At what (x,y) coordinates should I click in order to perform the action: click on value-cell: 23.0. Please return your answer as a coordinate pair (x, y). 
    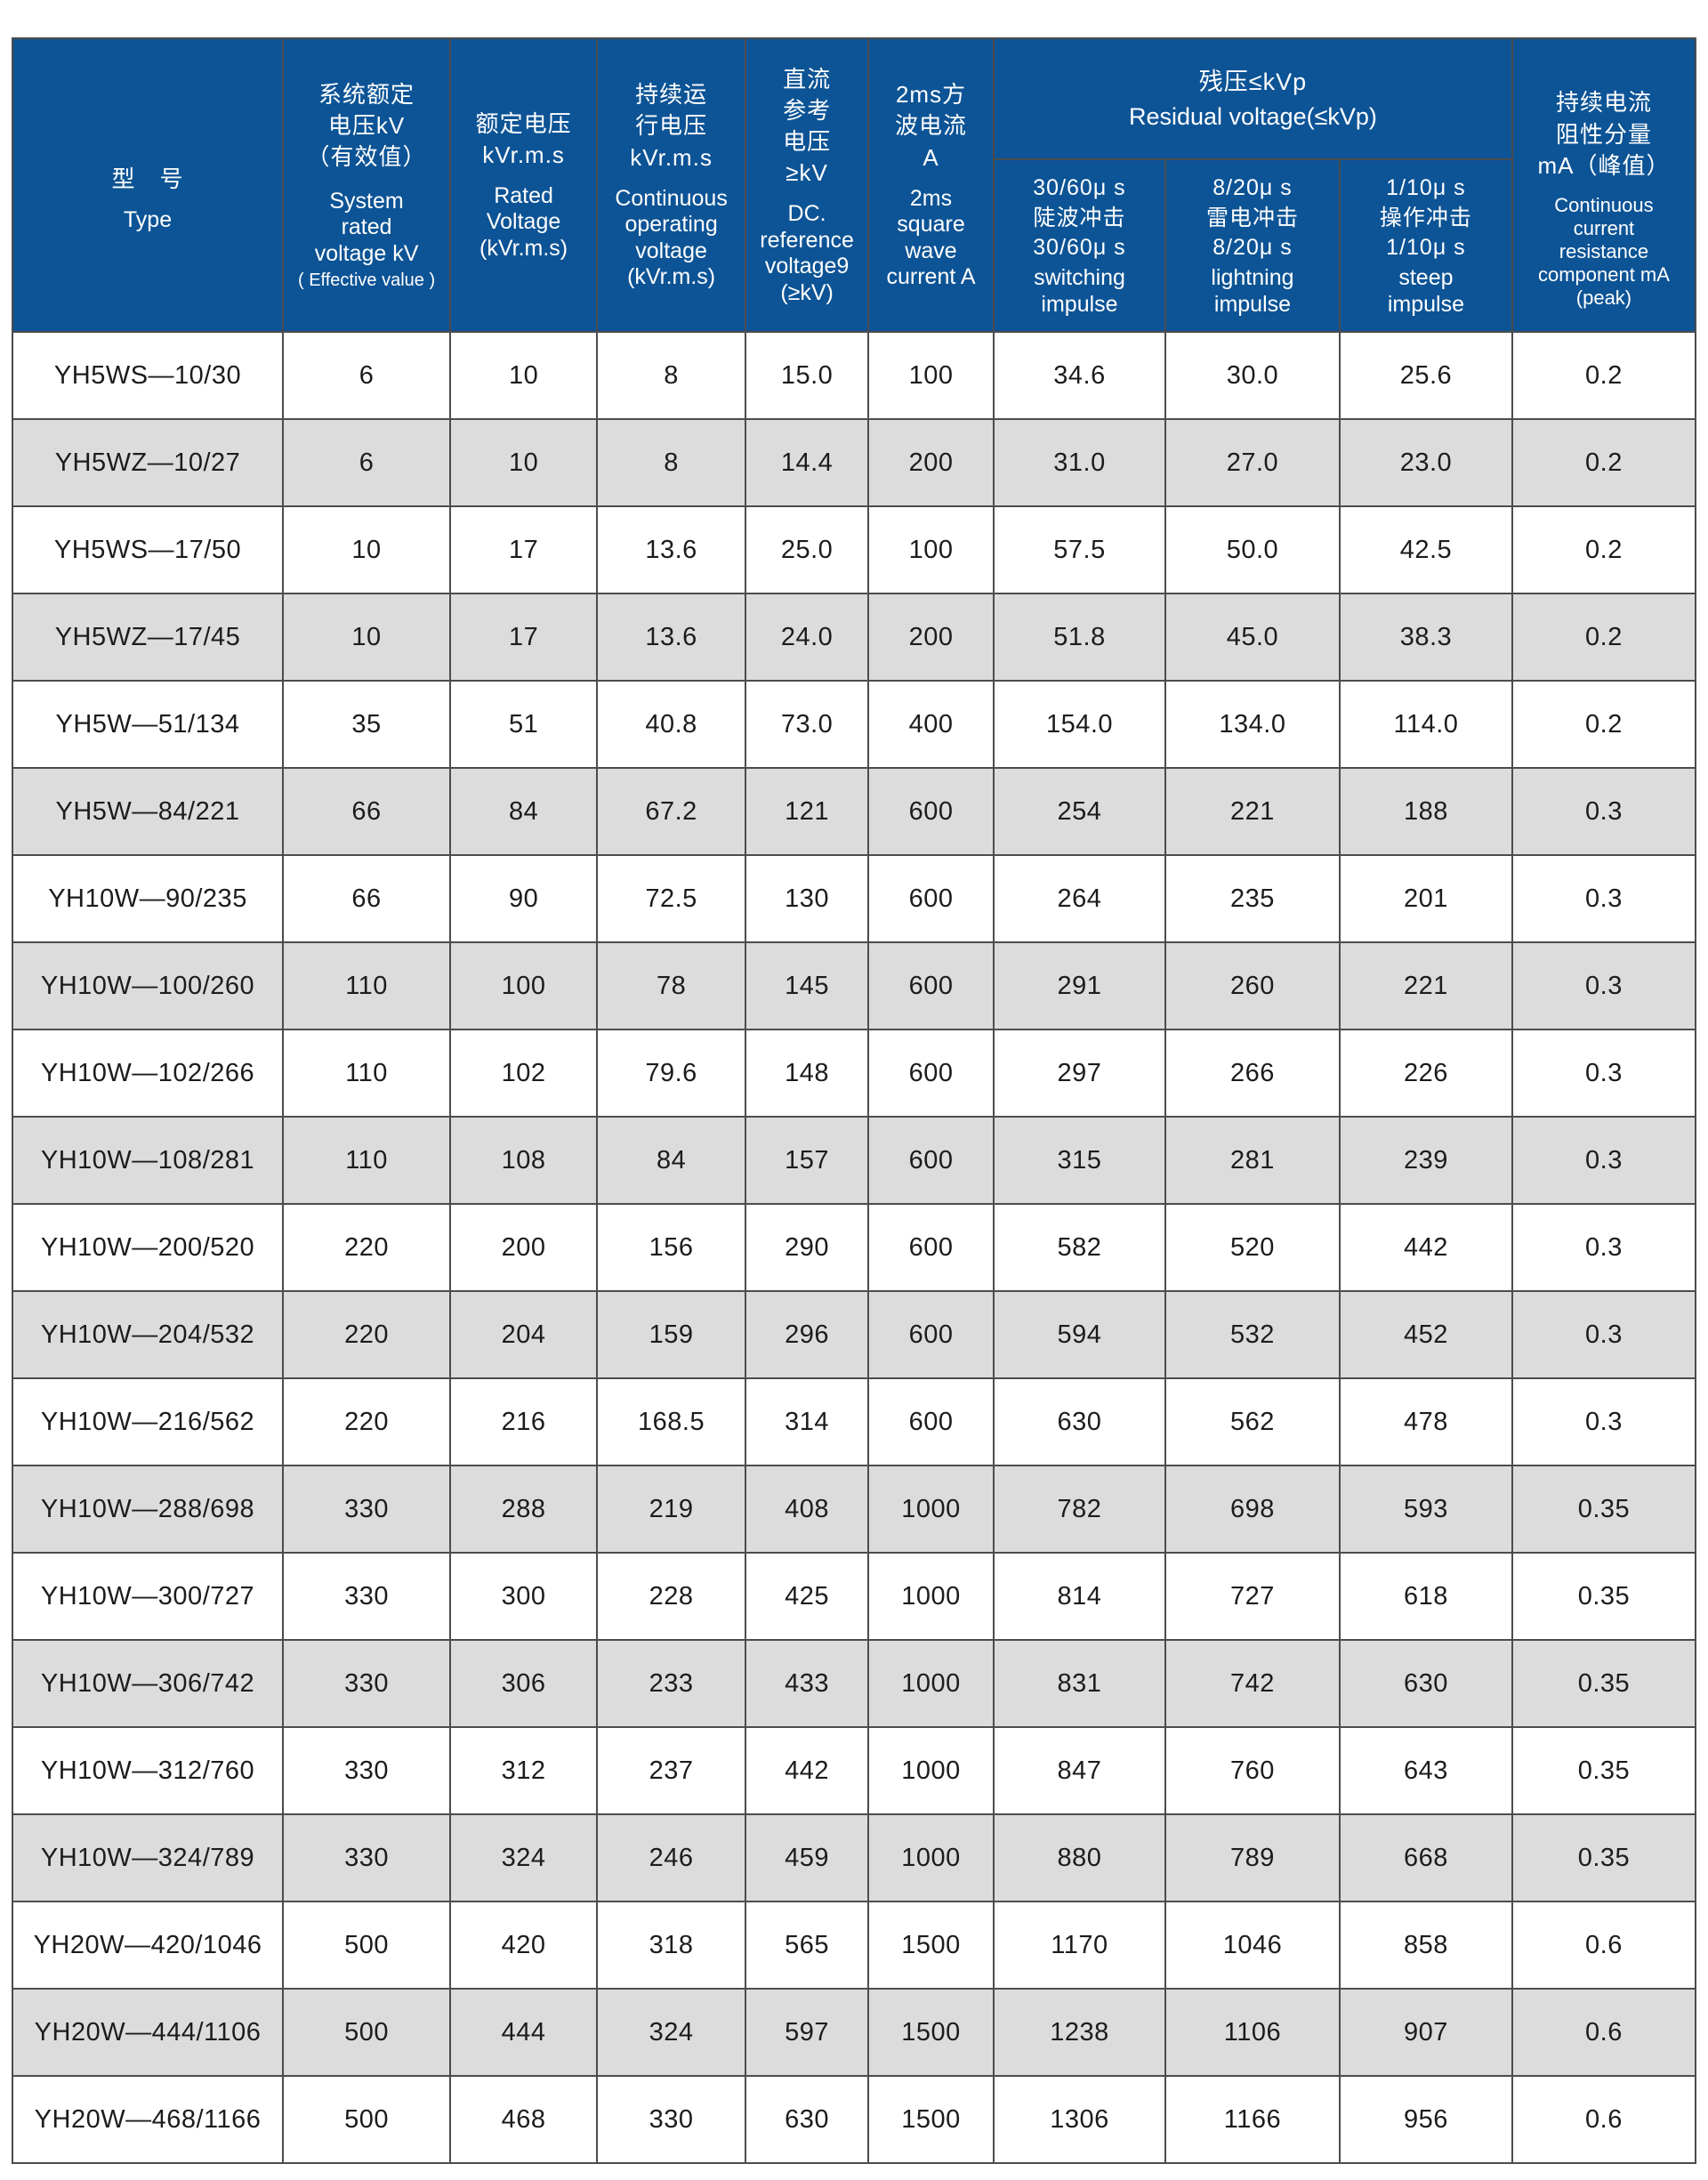
    Looking at the image, I should click on (1425, 462).